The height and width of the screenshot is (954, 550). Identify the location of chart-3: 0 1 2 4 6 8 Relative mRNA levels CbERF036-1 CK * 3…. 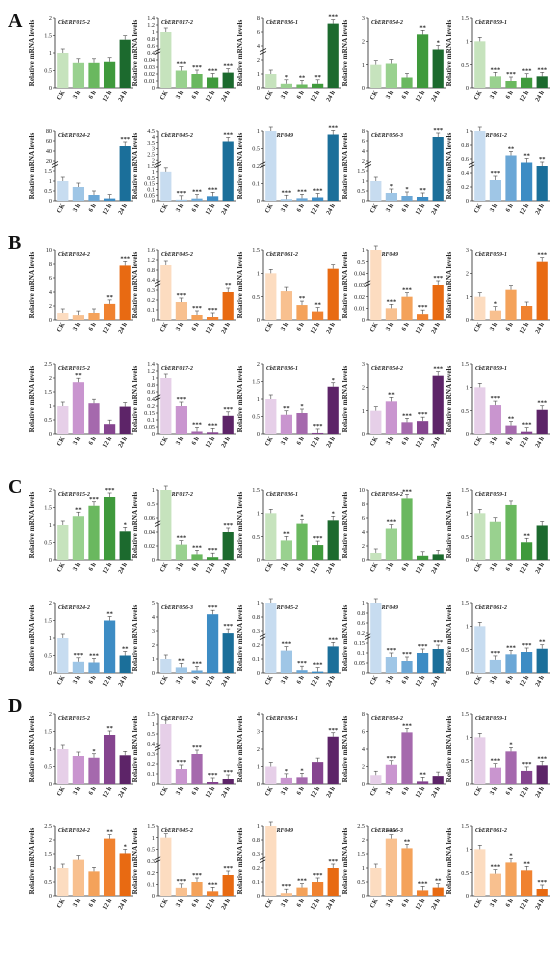
(288, 58).